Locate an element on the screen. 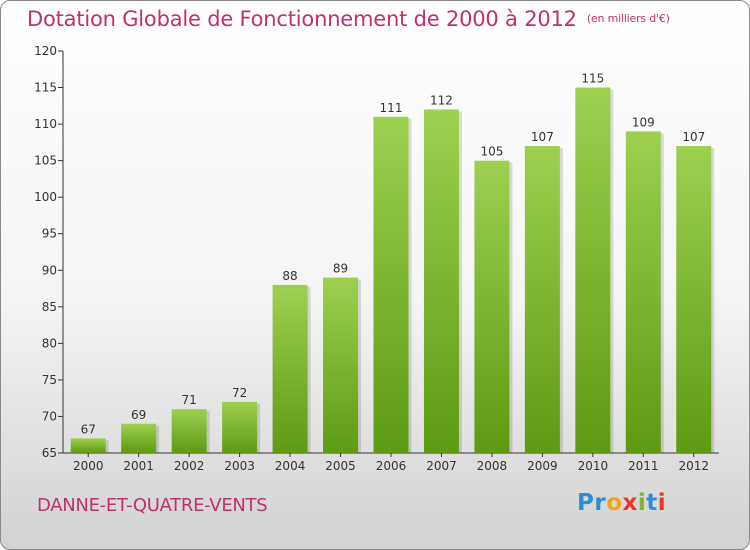 Image resolution: width=750 pixels, height=550 pixels. data-label-2007: 112 is located at coordinates (441, 100).